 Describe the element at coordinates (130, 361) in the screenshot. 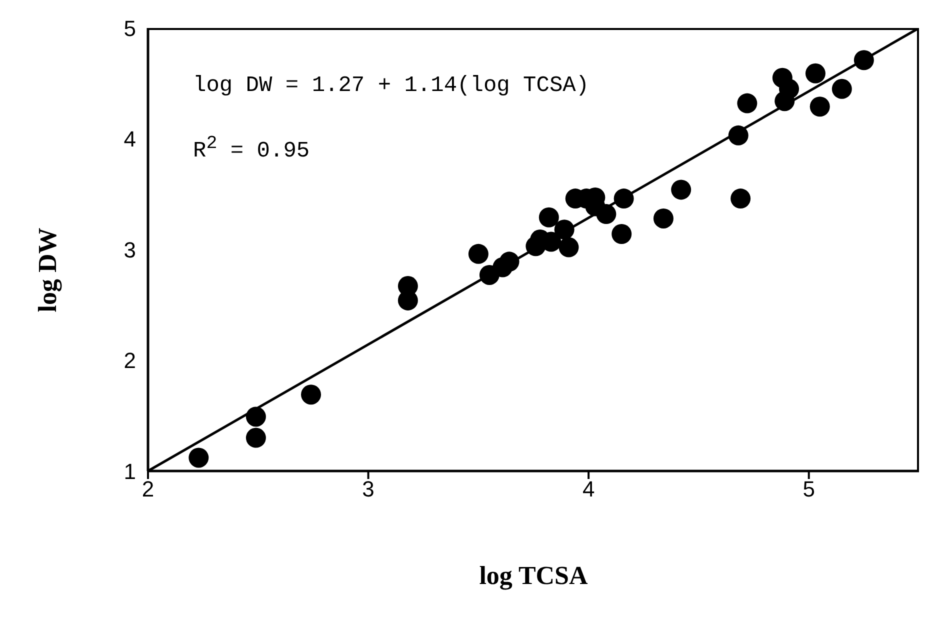

I see `y-tick-label: 2` at that location.